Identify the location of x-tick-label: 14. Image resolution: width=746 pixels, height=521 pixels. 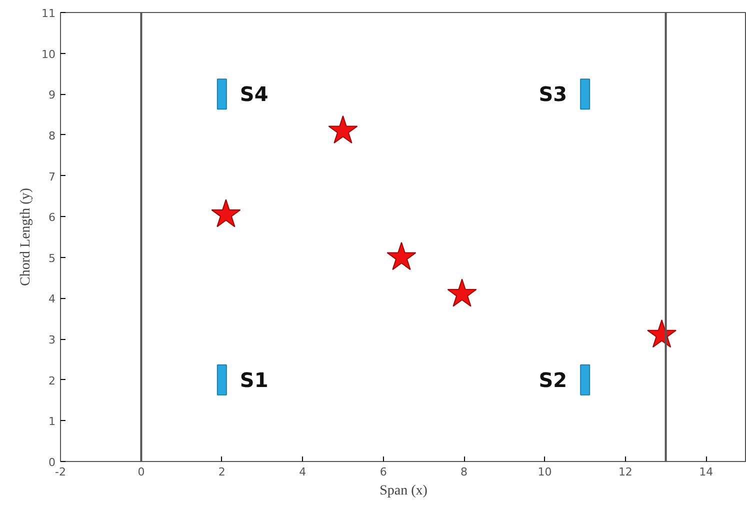
(706, 472).